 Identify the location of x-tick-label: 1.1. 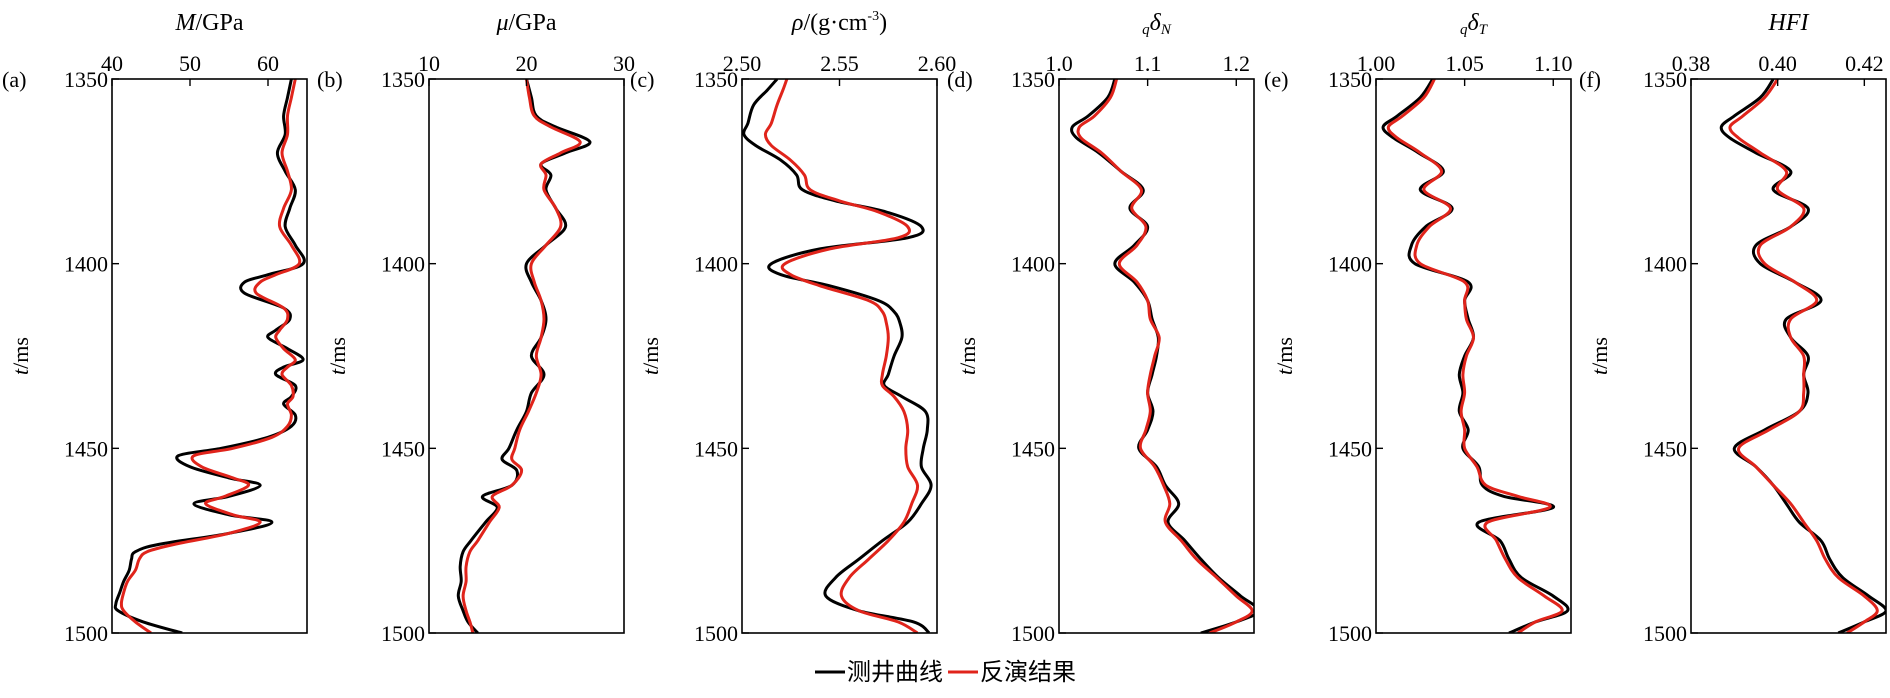
(1148, 63).